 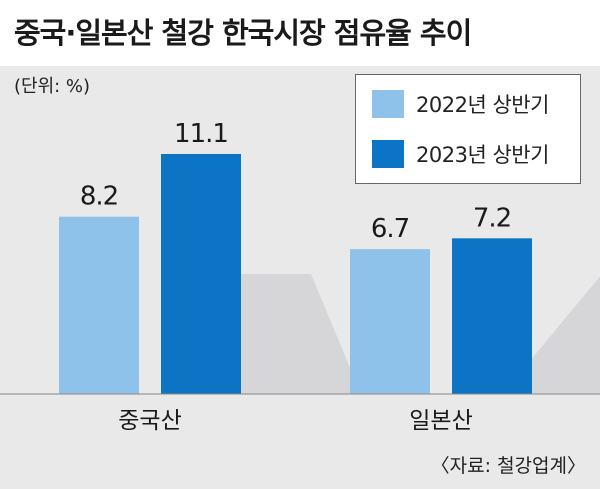 What do you see at coordinates (468, 129) in the screenshot?
I see `legend: 2022년 상반기 2023년 상반기` at bounding box center [468, 129].